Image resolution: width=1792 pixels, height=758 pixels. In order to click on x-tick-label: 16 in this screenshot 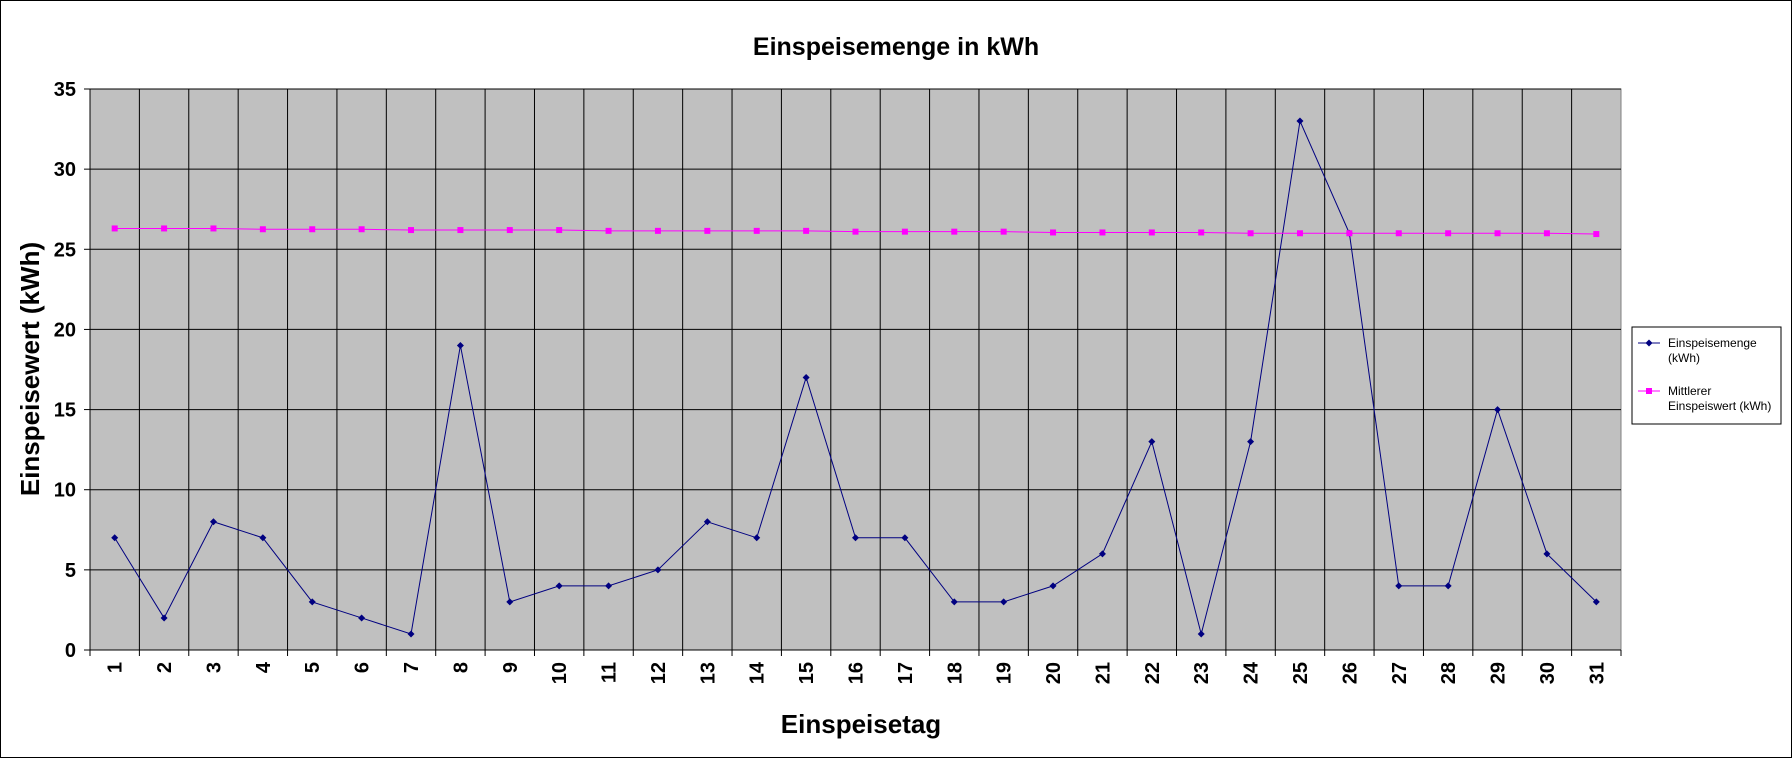, I will do `click(857, 673)`.